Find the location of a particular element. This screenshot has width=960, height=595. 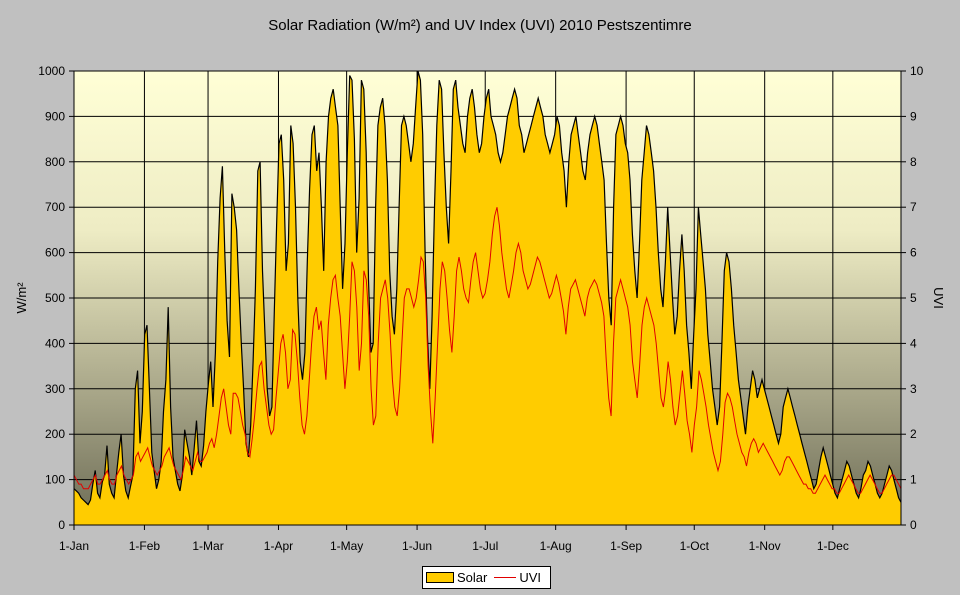

y2-tick-label: 8 is located at coordinates (913, 162).